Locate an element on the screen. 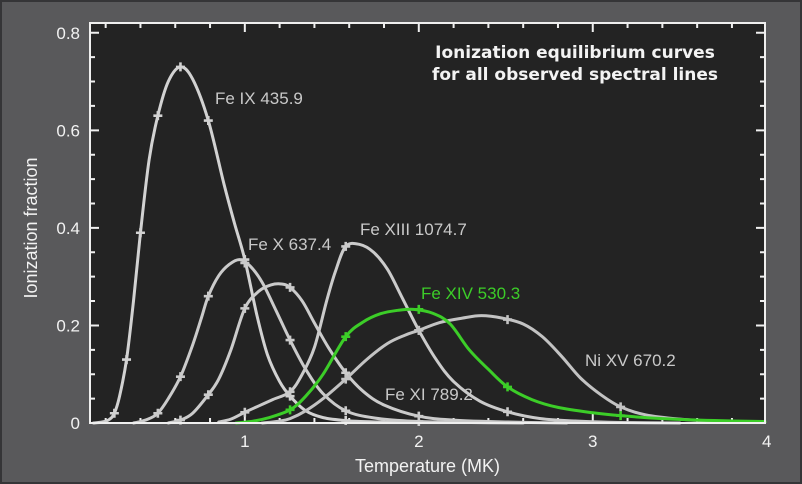  curve-label-fe-xiii: Fe XIII 1074.7 is located at coordinates (413, 229).